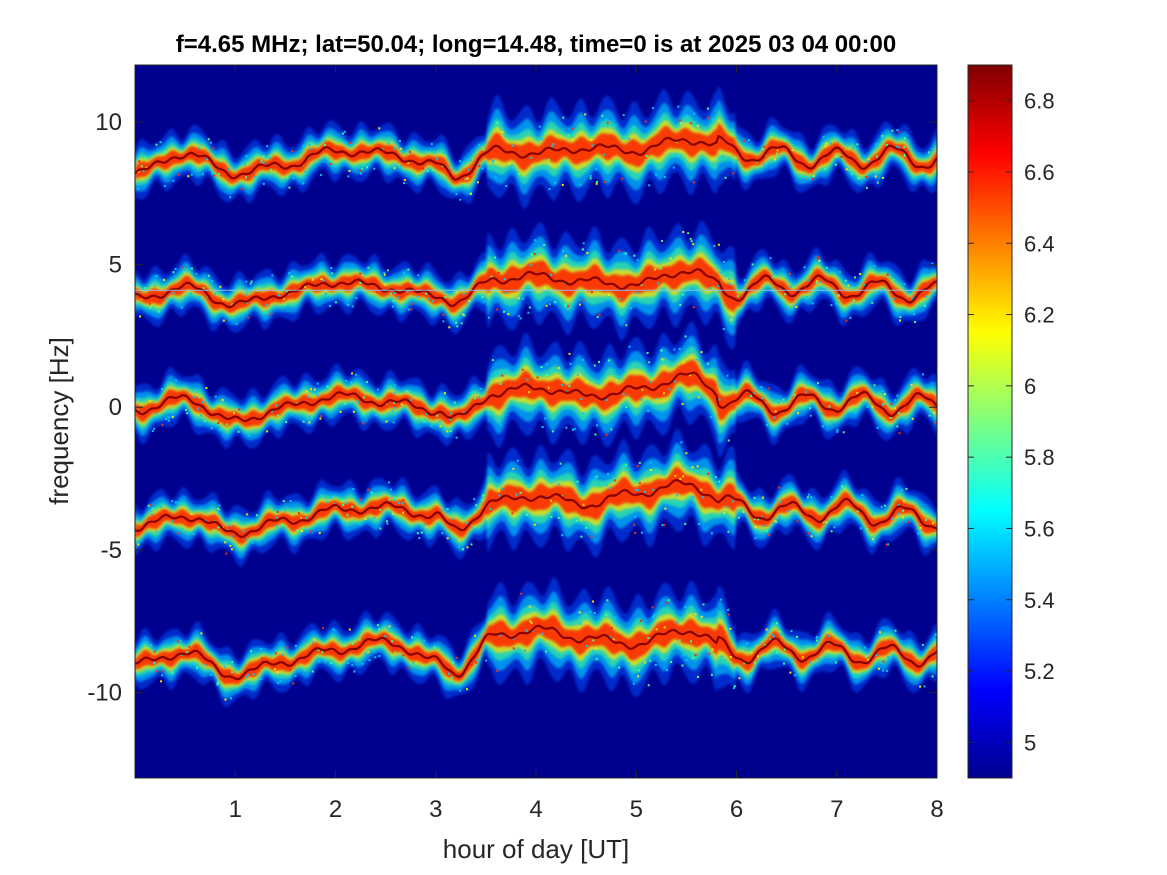 The image size is (1167, 875). What do you see at coordinates (335, 809) in the screenshot?
I see `x-tick-label: 2` at bounding box center [335, 809].